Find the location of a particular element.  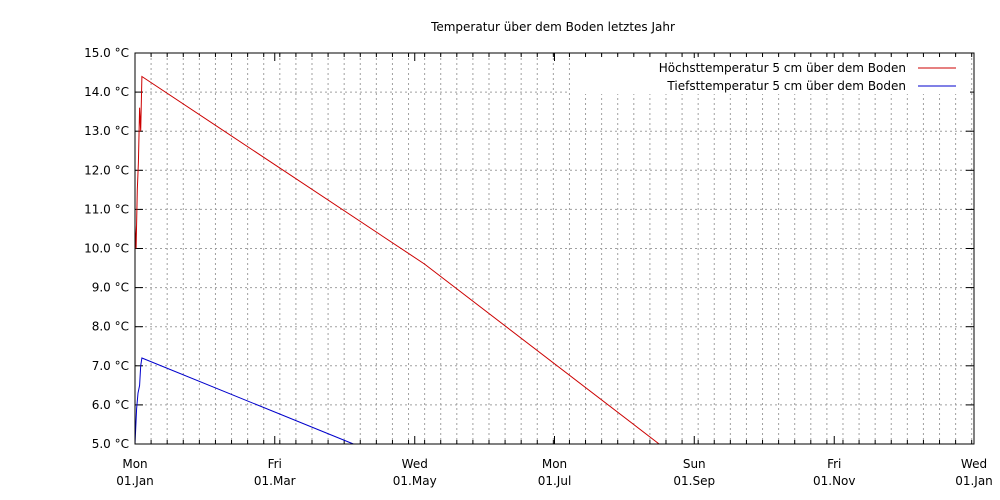

legend-label: Höchsttemperatur 5 cm über dem Boden is located at coordinates (782, 68).